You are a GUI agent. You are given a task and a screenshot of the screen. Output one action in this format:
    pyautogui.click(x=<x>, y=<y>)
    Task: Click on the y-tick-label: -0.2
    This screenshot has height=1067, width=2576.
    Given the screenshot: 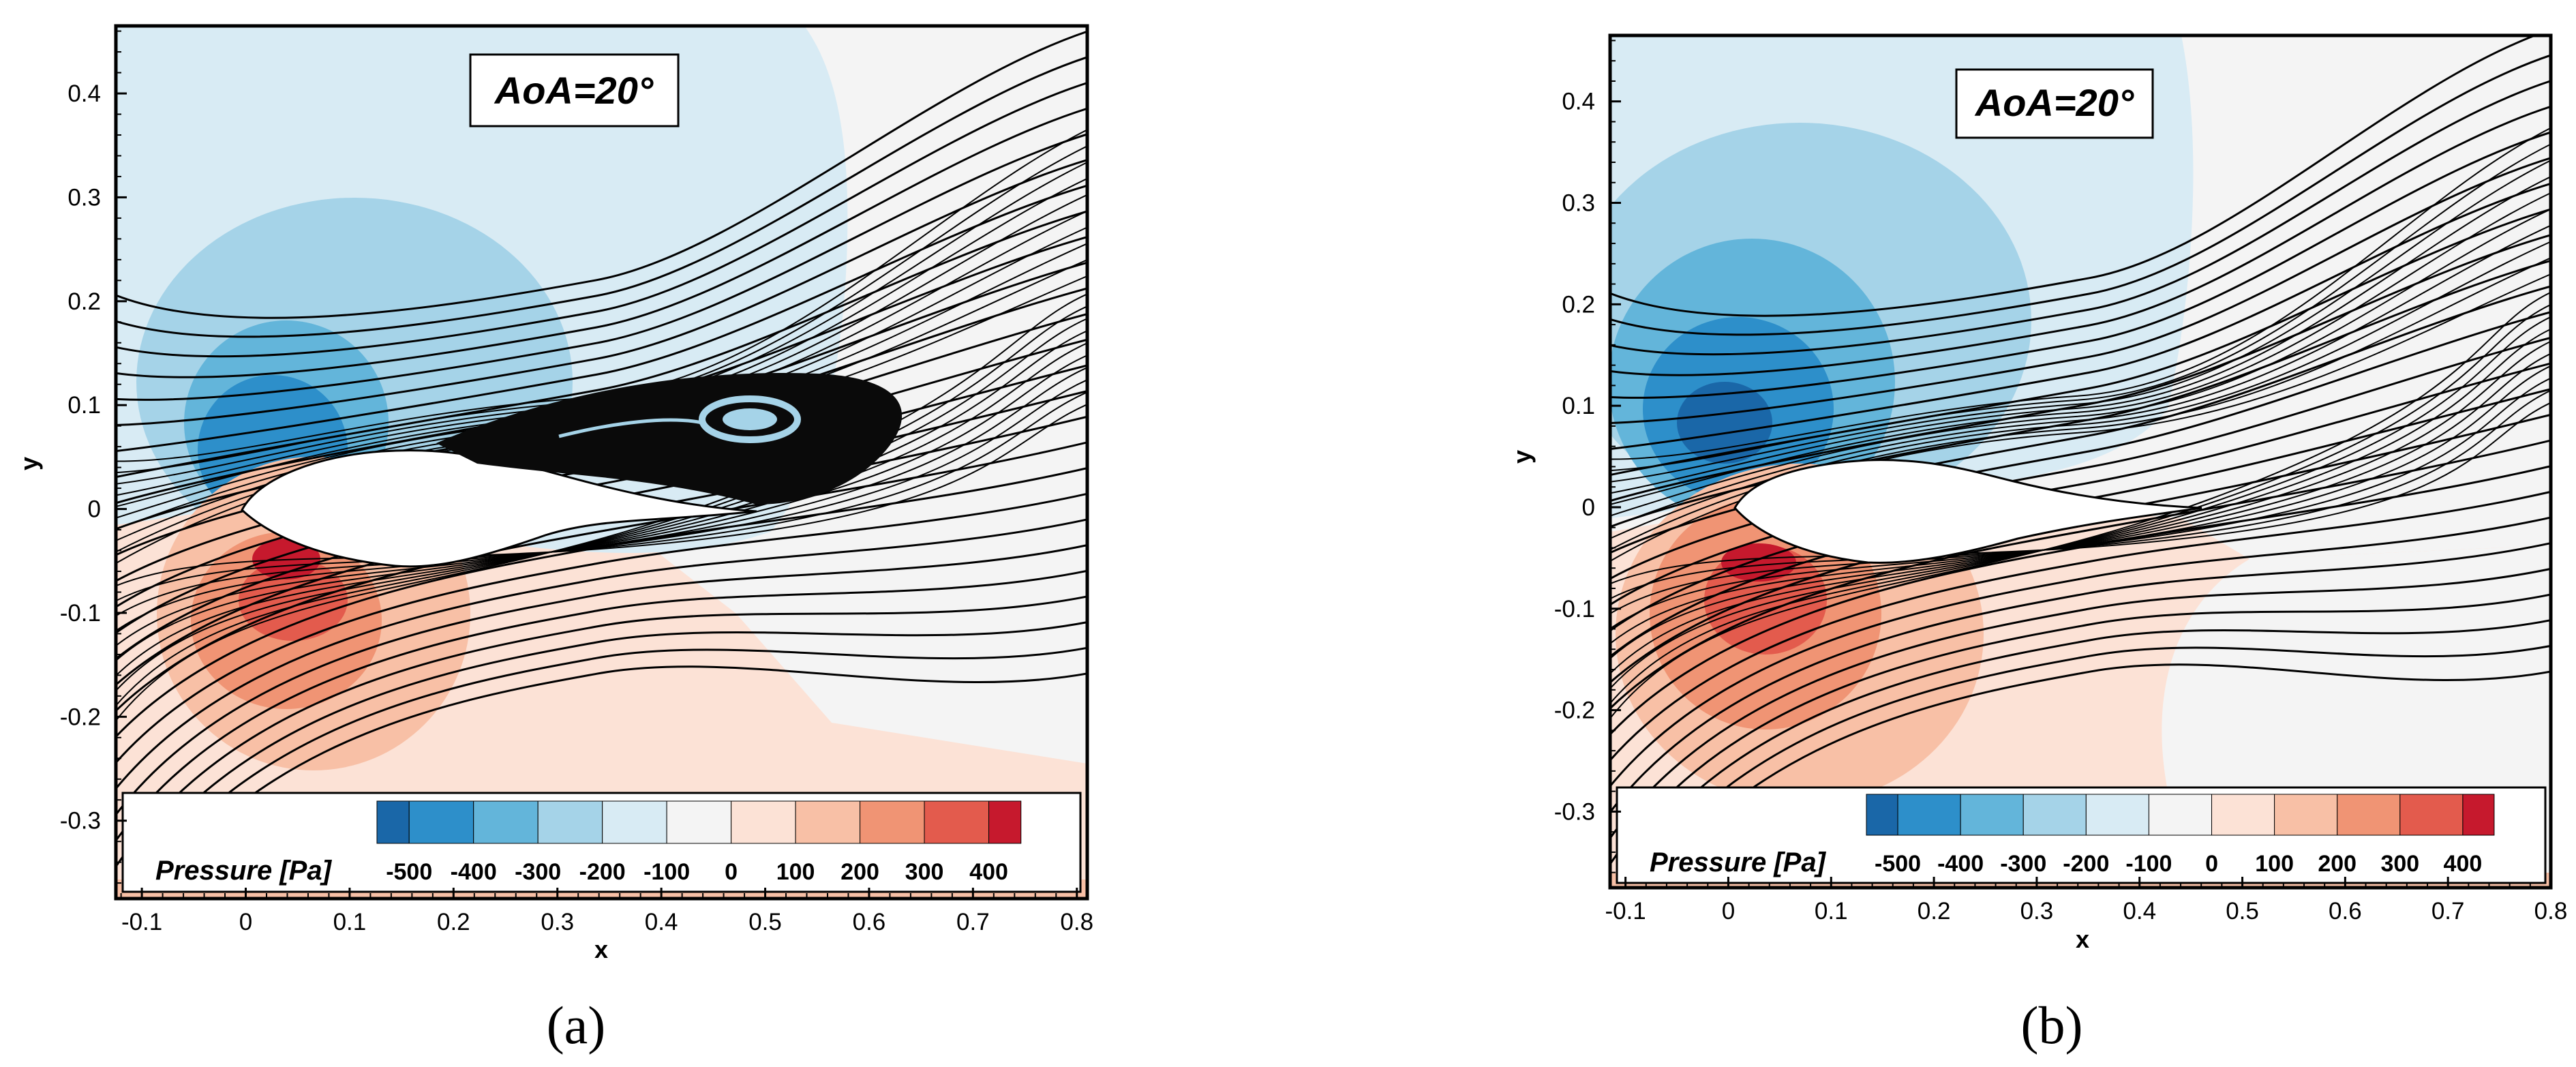 What is the action you would take?
    pyautogui.click(x=80, y=717)
    